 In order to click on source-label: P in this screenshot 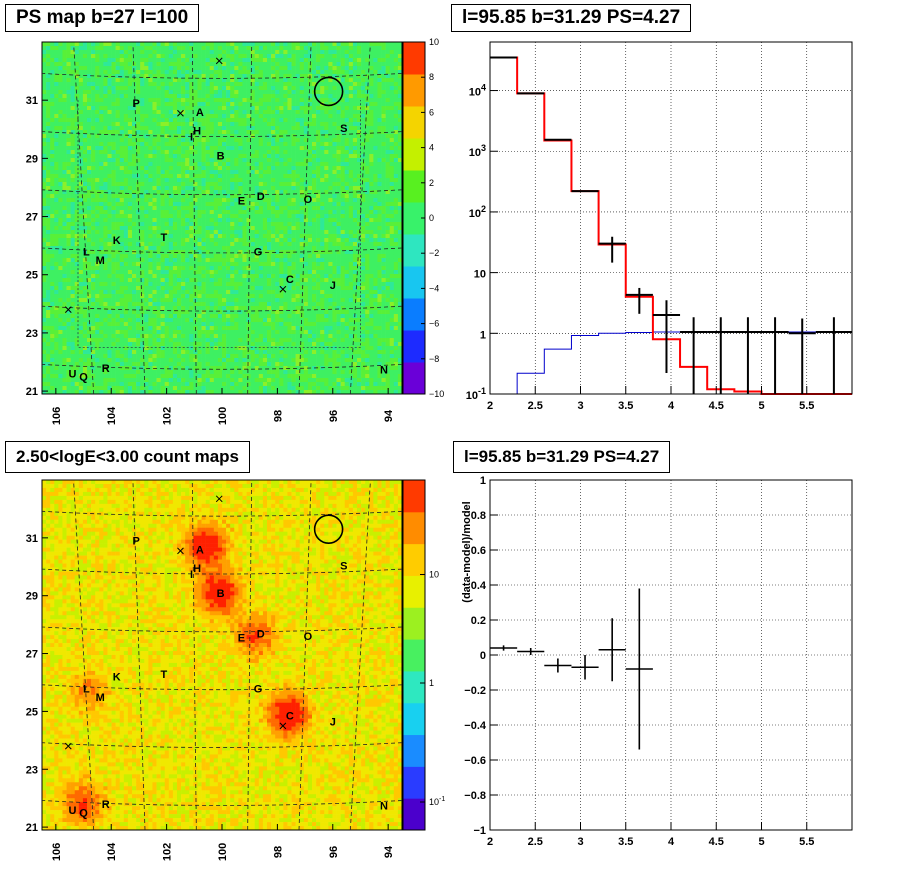, I will do `click(135, 104)`.